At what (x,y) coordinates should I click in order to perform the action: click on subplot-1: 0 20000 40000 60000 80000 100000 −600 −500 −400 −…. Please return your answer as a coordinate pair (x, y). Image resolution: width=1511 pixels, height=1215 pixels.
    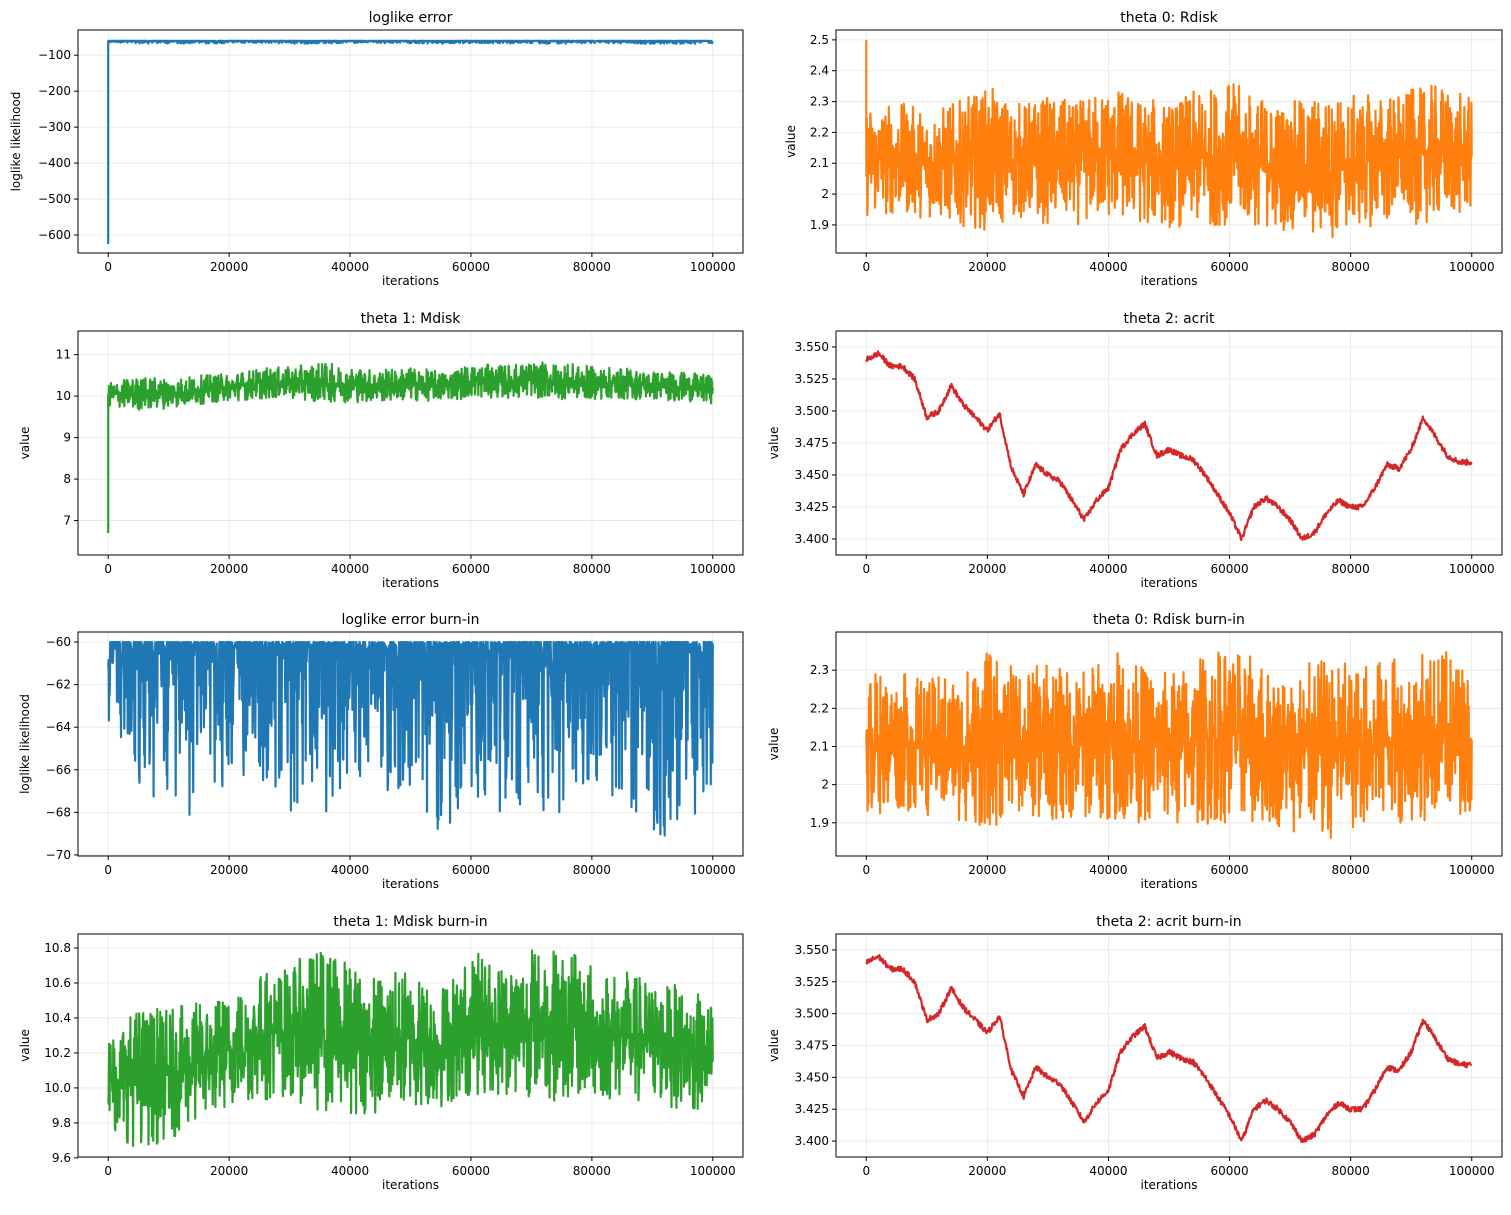
    Looking at the image, I should click on (376, 149).